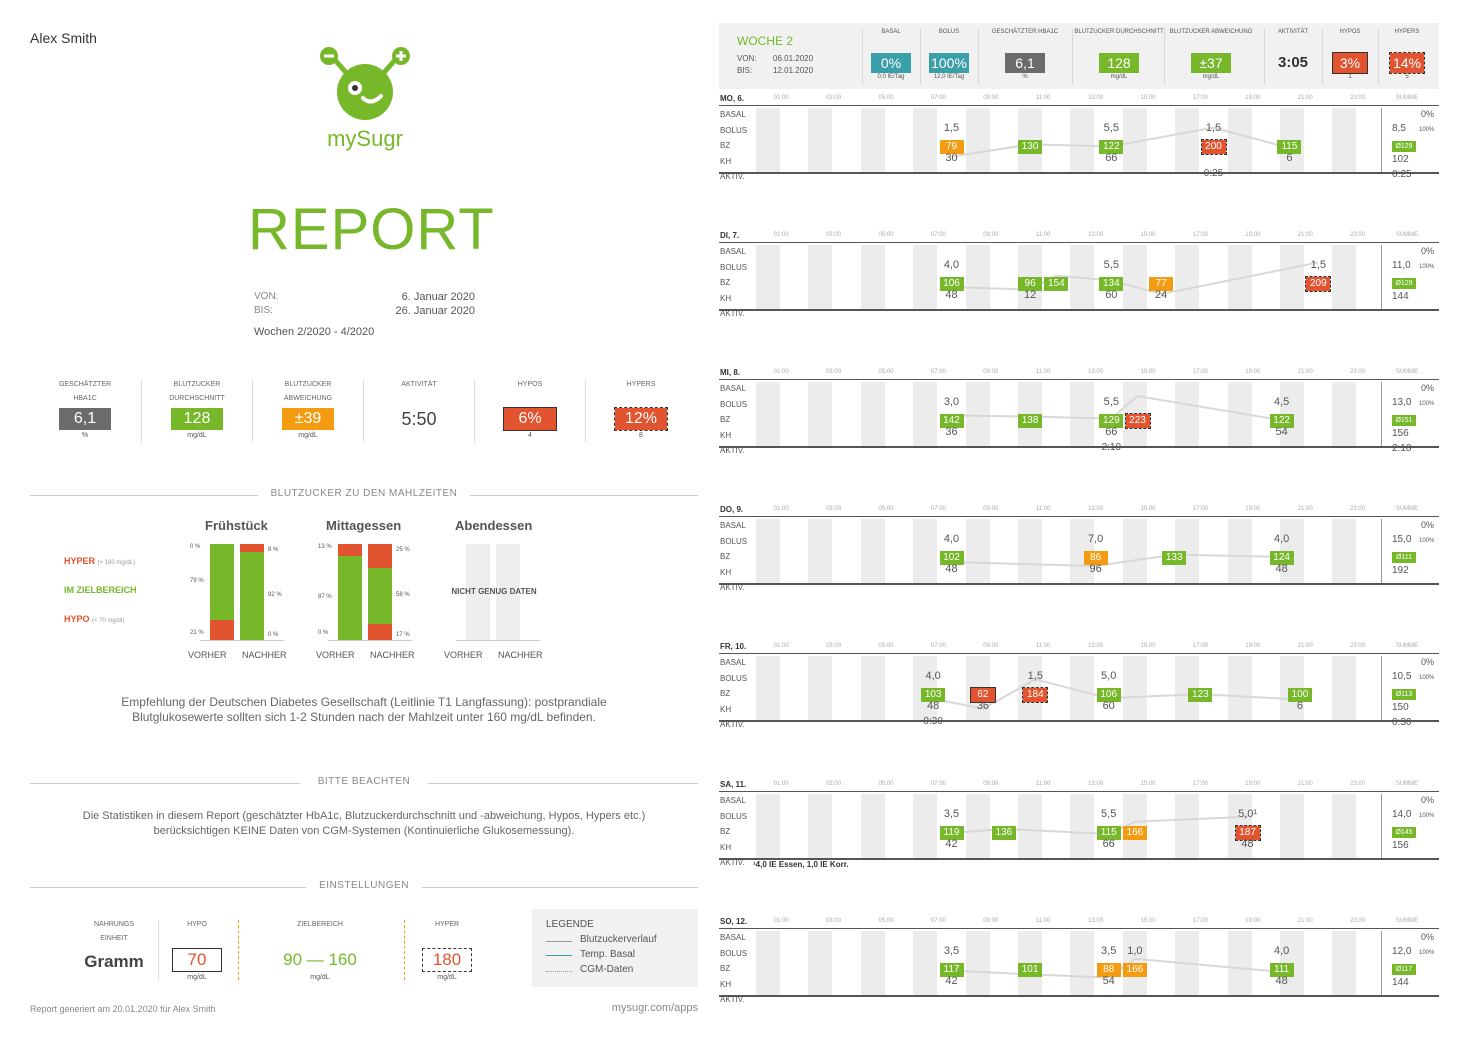 The image size is (1460, 1043). What do you see at coordinates (654, 1008) in the screenshot?
I see `footer-link: mysugr.com/apps` at bounding box center [654, 1008].